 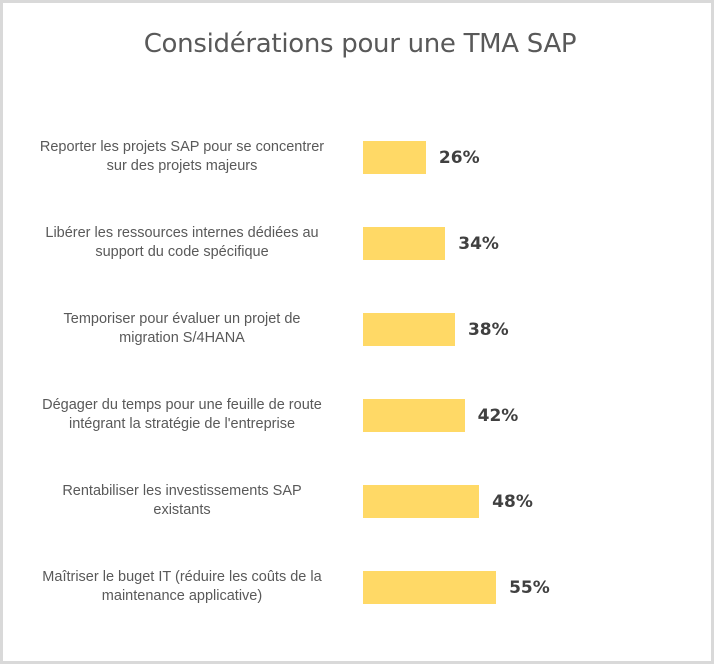 I want to click on value-label: 48%, so click(x=512, y=502).